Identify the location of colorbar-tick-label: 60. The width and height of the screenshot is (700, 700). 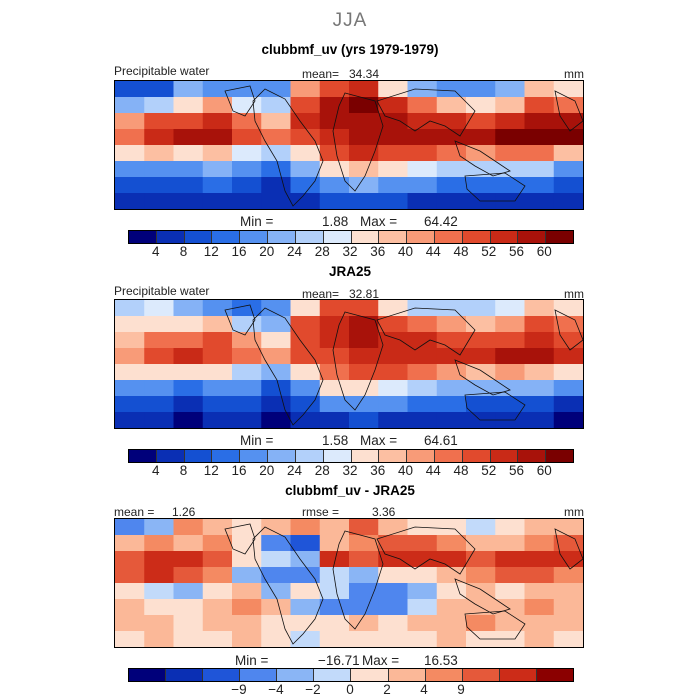
(544, 251).